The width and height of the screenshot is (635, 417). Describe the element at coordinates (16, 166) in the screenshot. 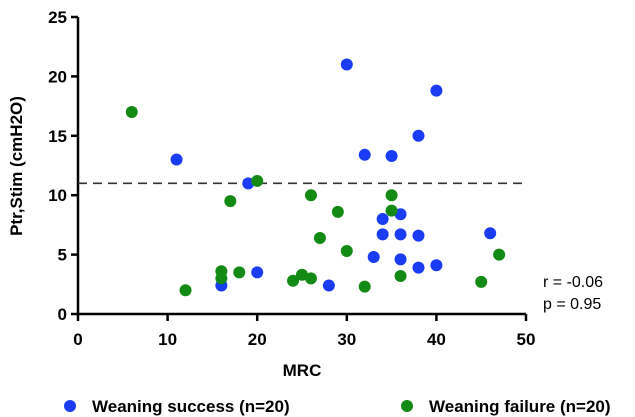

I see `y-axis-title: Ptr,Stim (cmH2O)` at that location.